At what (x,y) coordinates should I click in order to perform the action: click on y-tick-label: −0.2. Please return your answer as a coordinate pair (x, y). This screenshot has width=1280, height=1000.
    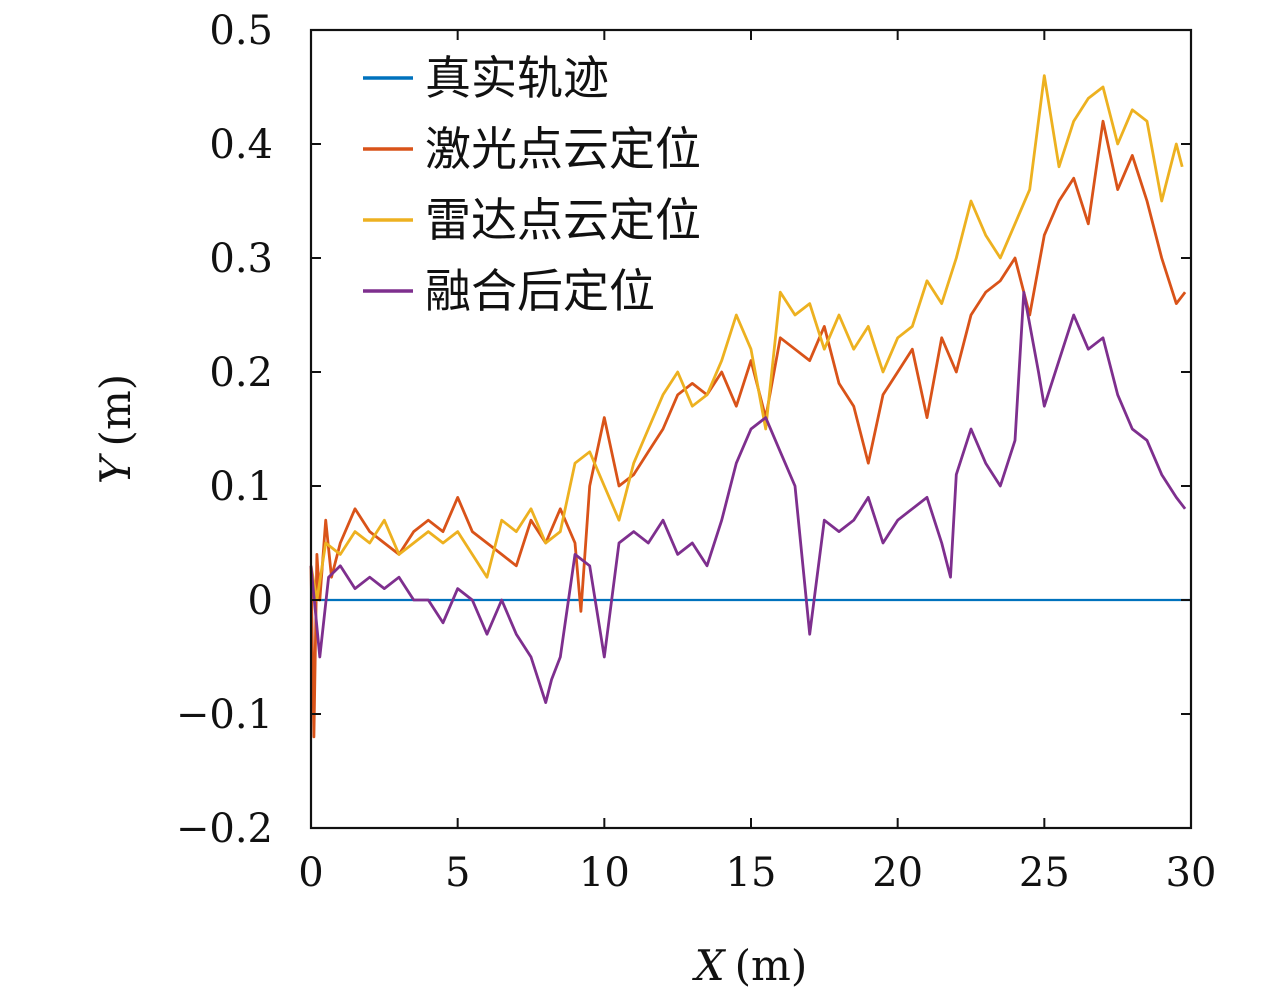
    Looking at the image, I should click on (224, 829).